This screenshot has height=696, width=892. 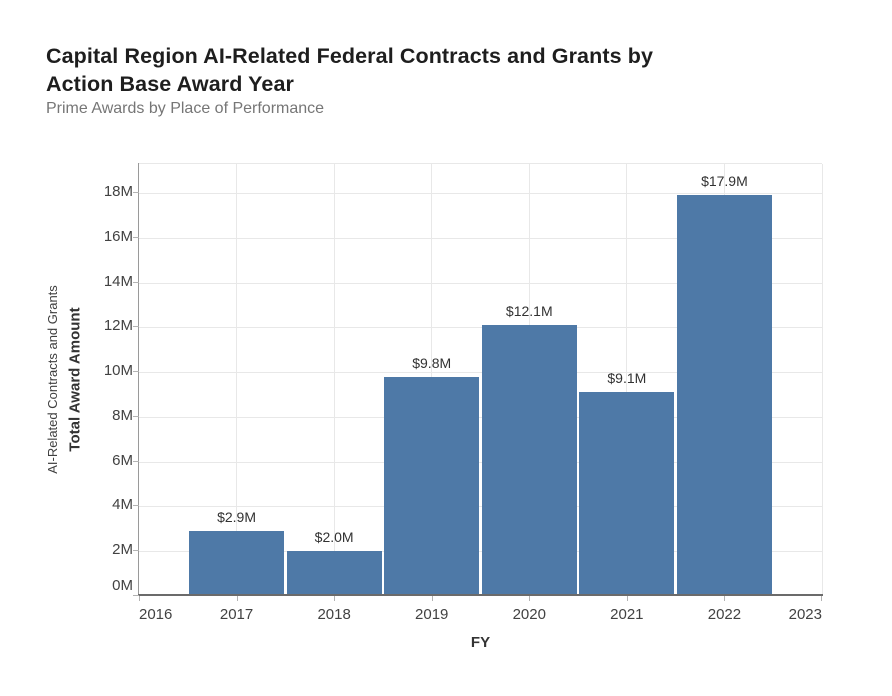 What do you see at coordinates (118, 236) in the screenshot?
I see `y-tick-label-16M: 16M` at bounding box center [118, 236].